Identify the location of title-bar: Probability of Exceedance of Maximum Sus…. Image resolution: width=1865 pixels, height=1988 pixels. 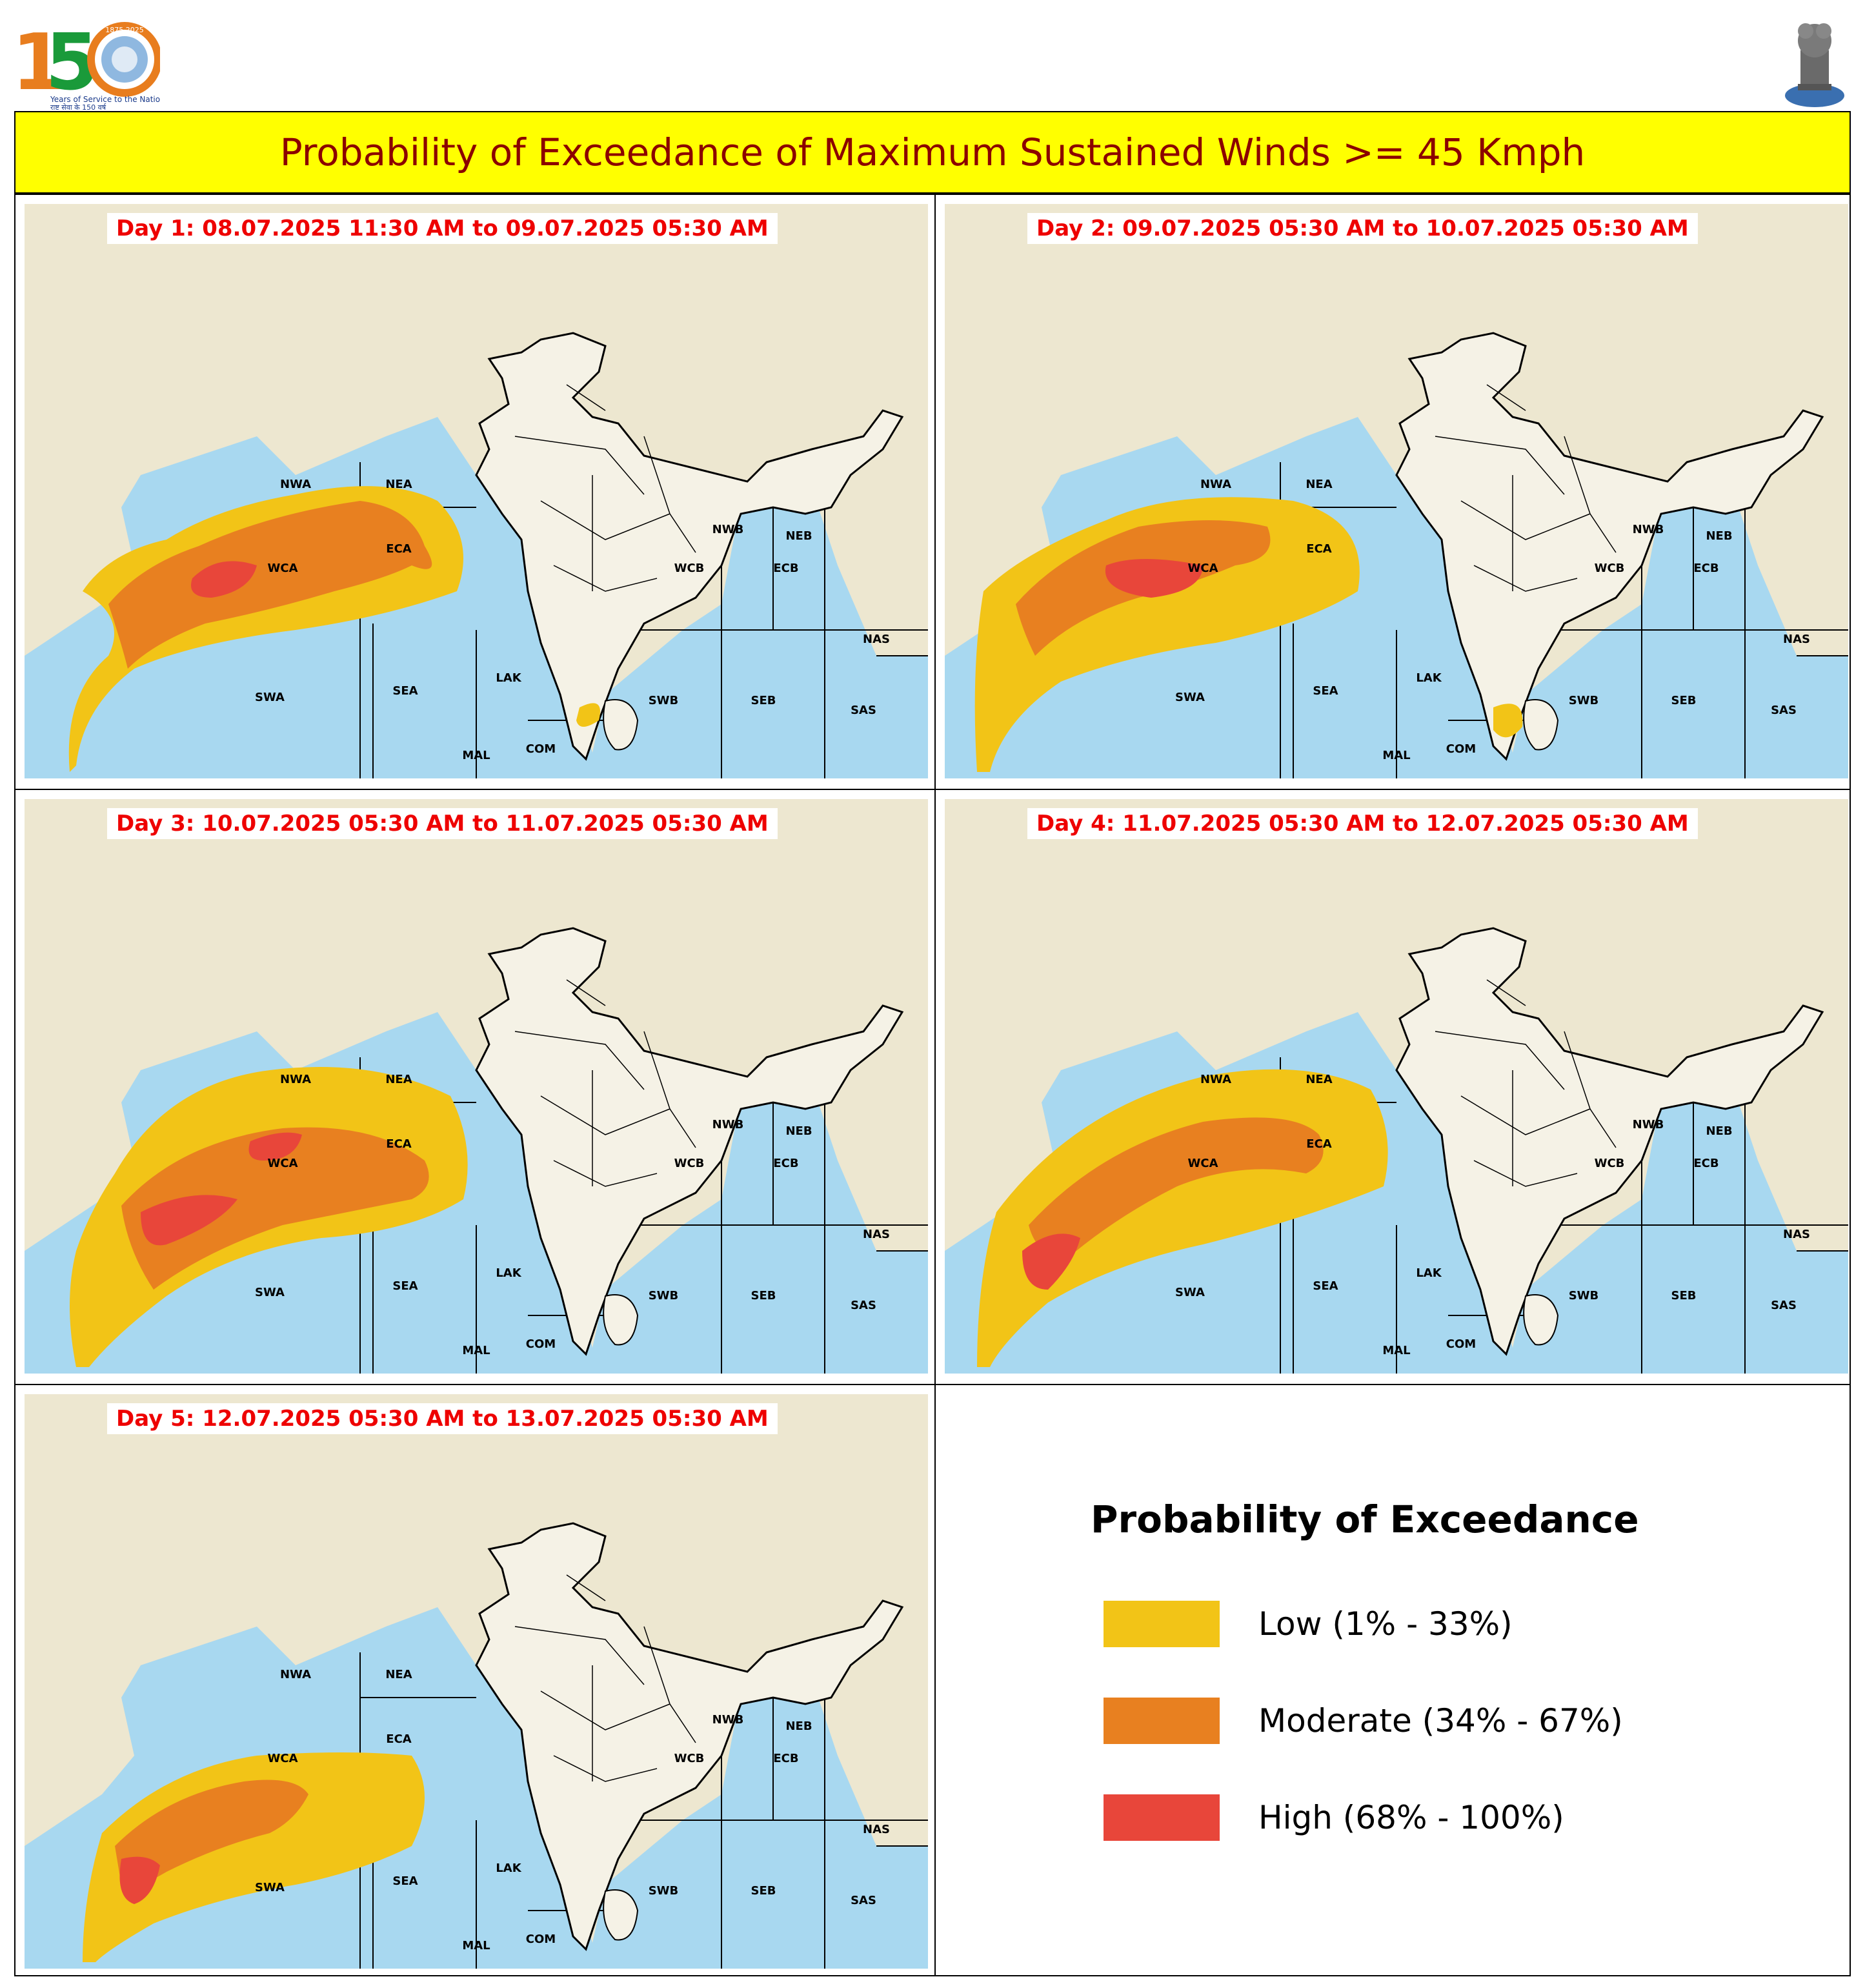
(932, 152).